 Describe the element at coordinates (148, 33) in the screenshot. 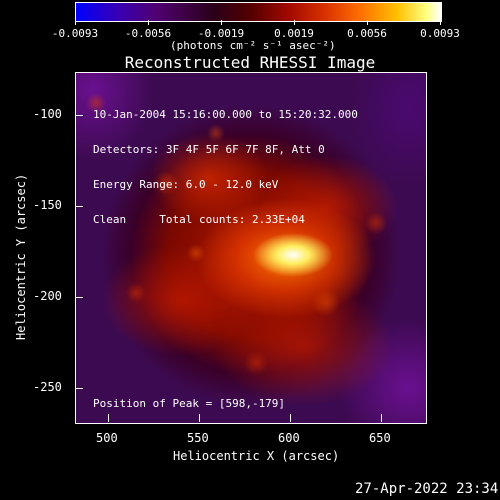

I see `colorbar-tick-label: -0.0056` at that location.